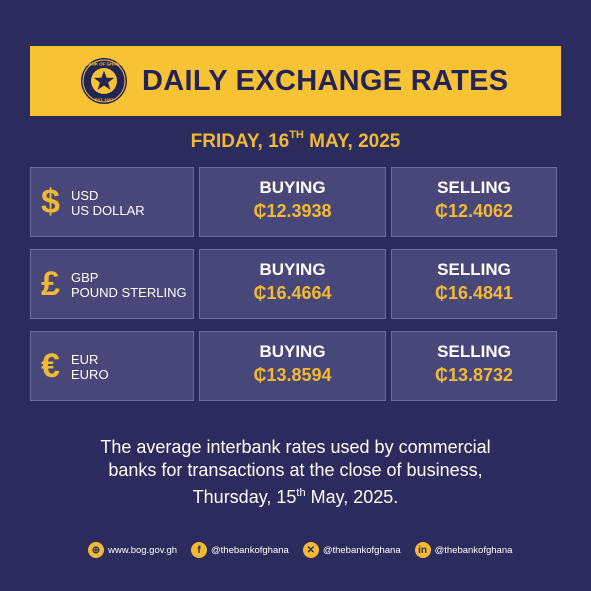 The image size is (591, 591). I want to click on euro-symbol-icon: €, so click(50, 366).